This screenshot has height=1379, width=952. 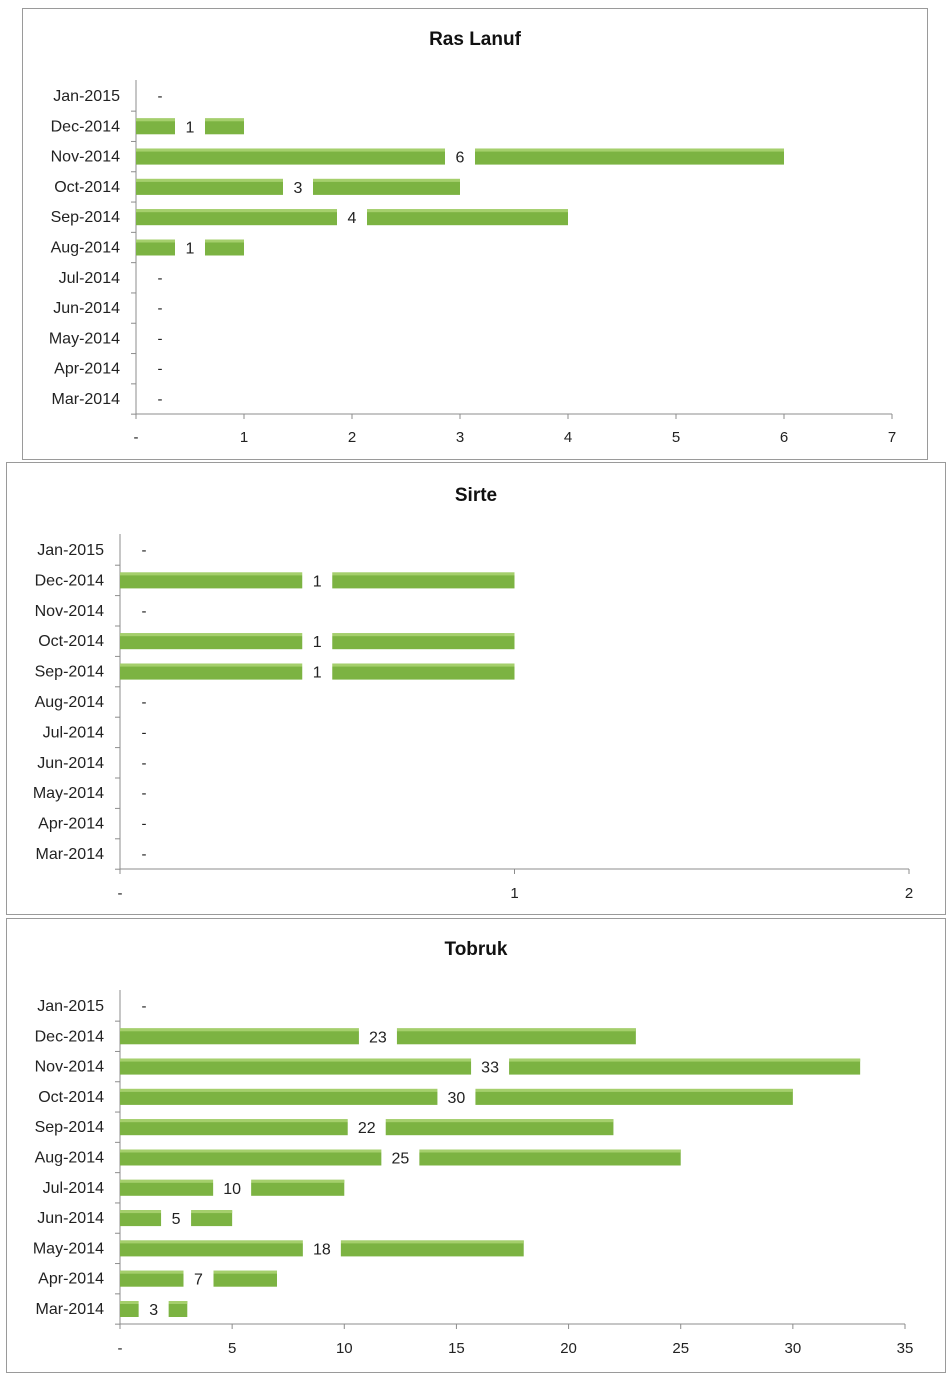 What do you see at coordinates (344, 1348) in the screenshot?
I see `x-tick-label: 10` at bounding box center [344, 1348].